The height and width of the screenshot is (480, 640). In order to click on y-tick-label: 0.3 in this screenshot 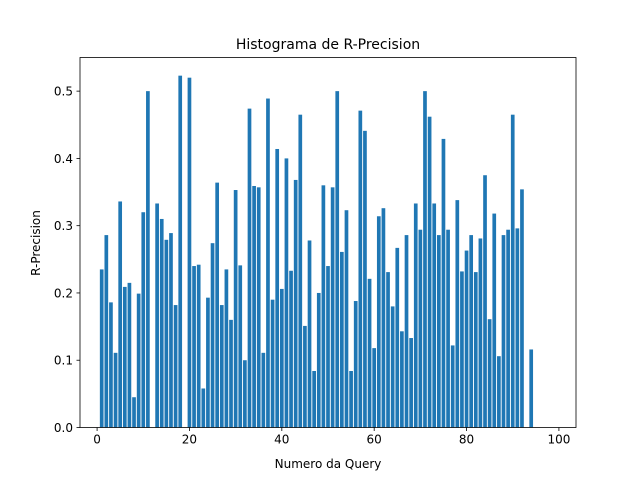, I will do `click(63, 226)`.